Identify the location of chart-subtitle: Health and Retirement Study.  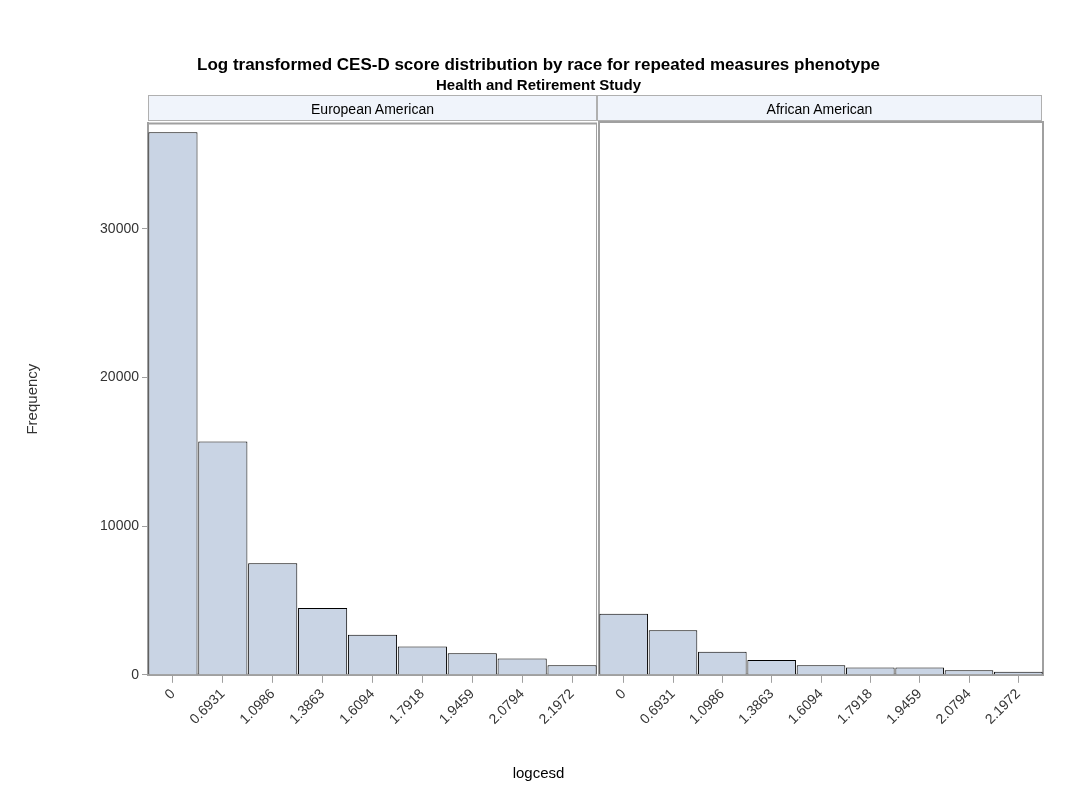
(538, 84).